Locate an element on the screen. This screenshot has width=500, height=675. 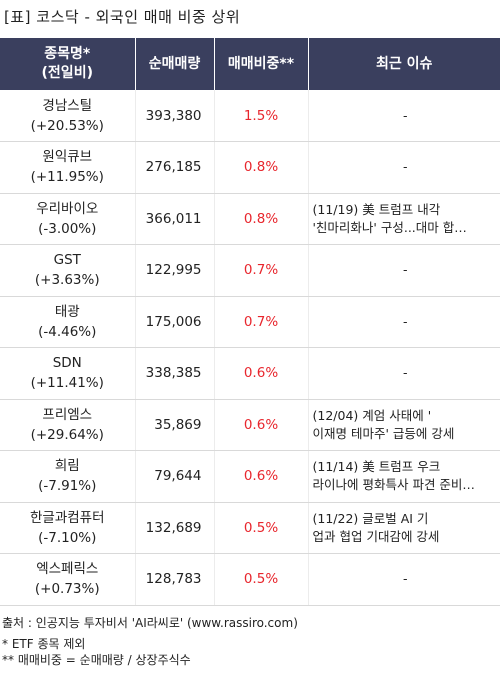
table-row: 엑스페릭스 (+0.73%) 128,783 0.5% - is located at coordinates (250, 579).